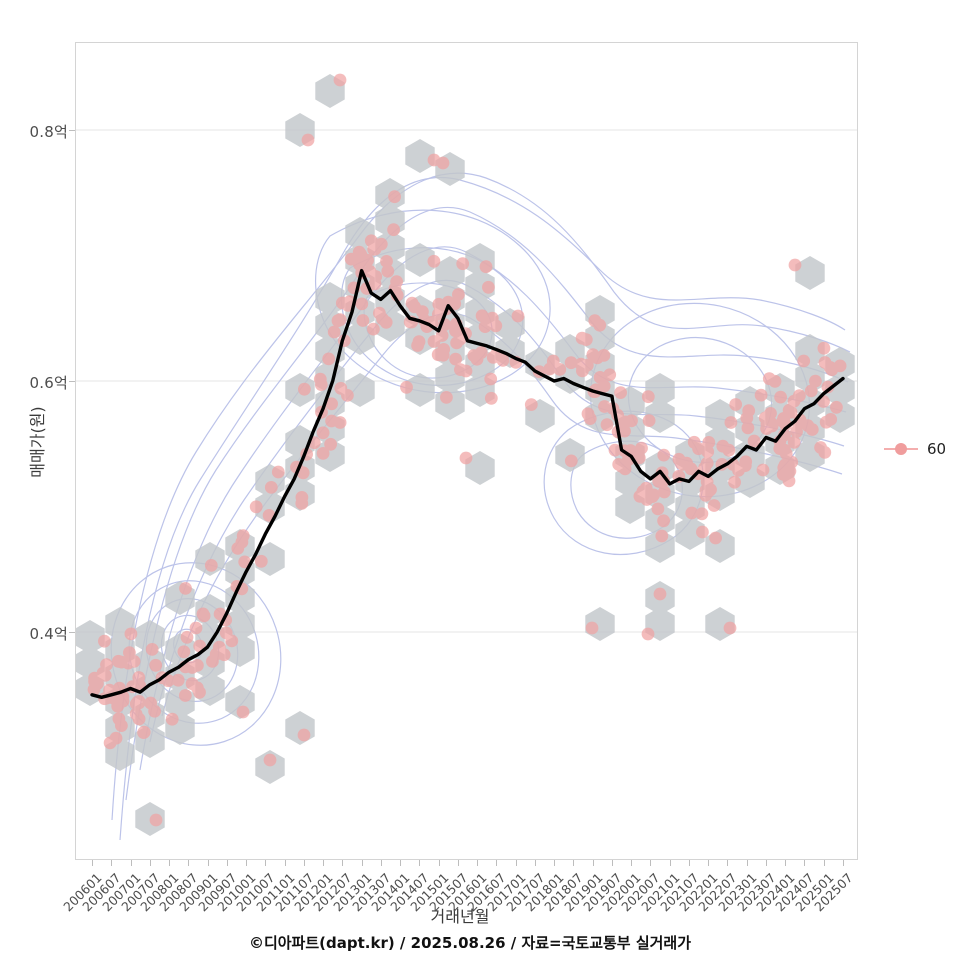 This screenshot has height=960, width=960. What do you see at coordinates (901, 449) in the screenshot?
I see `legend-key-swatch` at bounding box center [901, 449].